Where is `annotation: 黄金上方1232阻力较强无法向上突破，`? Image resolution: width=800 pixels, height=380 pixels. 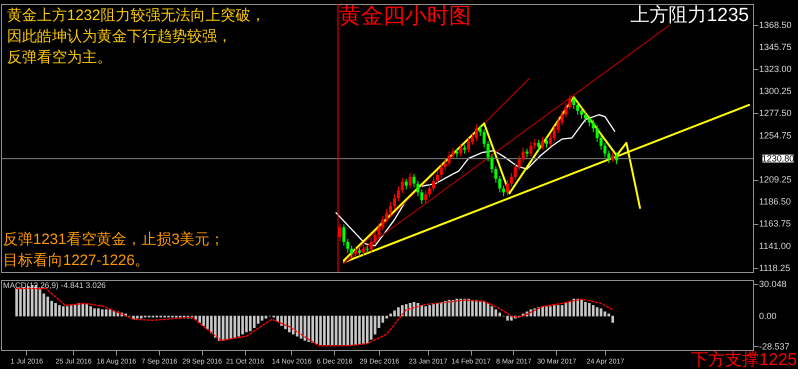
annotation: 黄金上方1232阻力较强无法向上突破， is located at coordinates (136, 15).